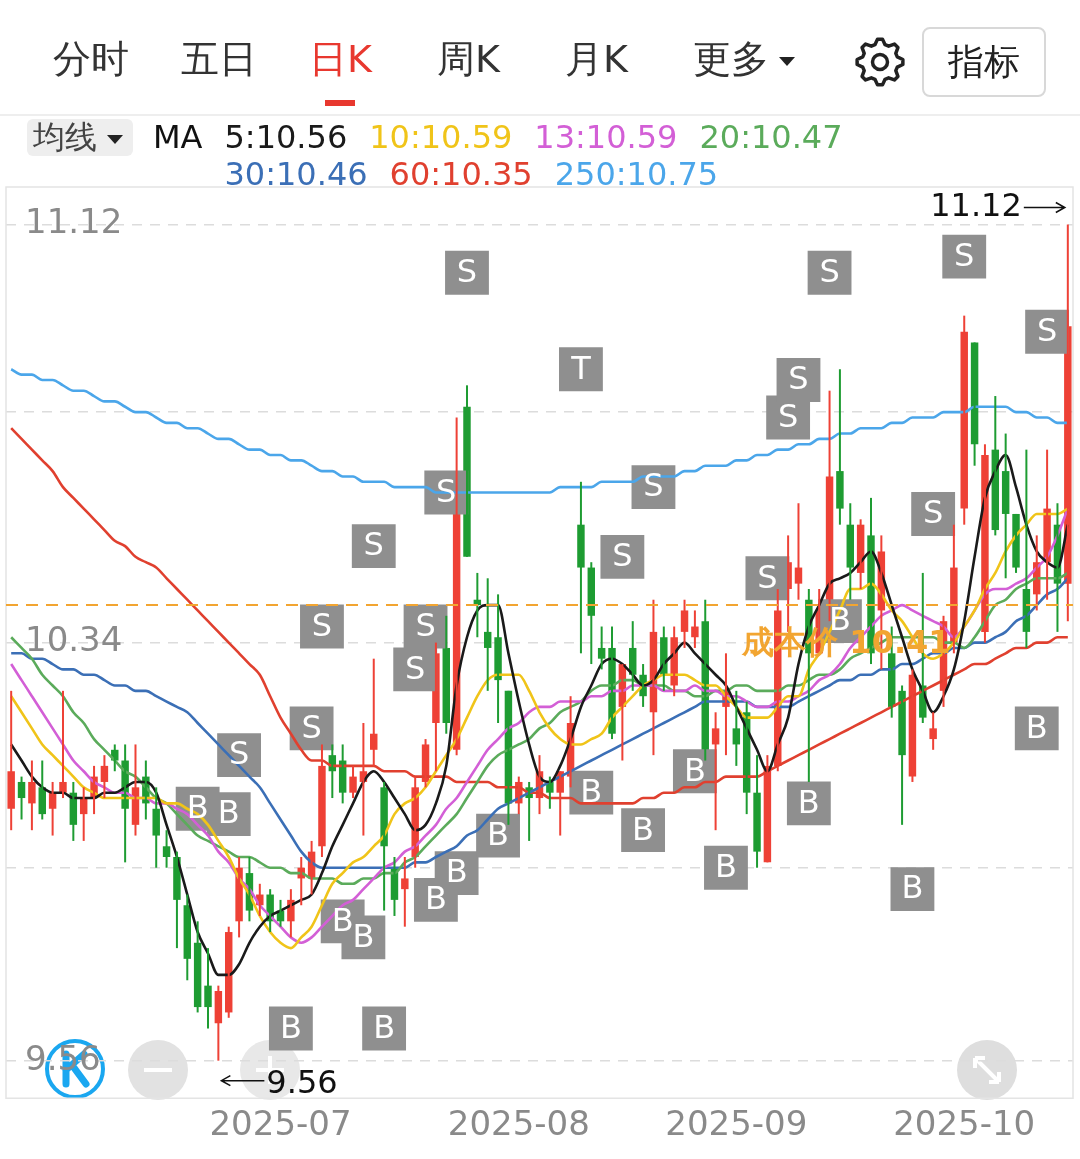  What do you see at coordinates (80, 137) in the screenshot?
I see `text: 均线` at bounding box center [80, 137].